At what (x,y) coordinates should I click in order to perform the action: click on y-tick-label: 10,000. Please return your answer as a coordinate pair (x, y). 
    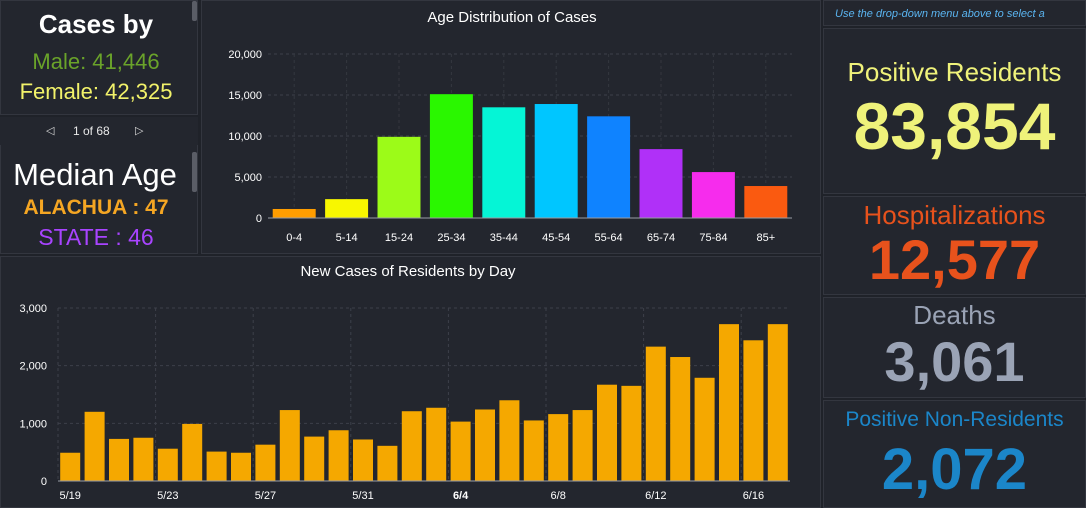
    Looking at the image, I should click on (245, 137).